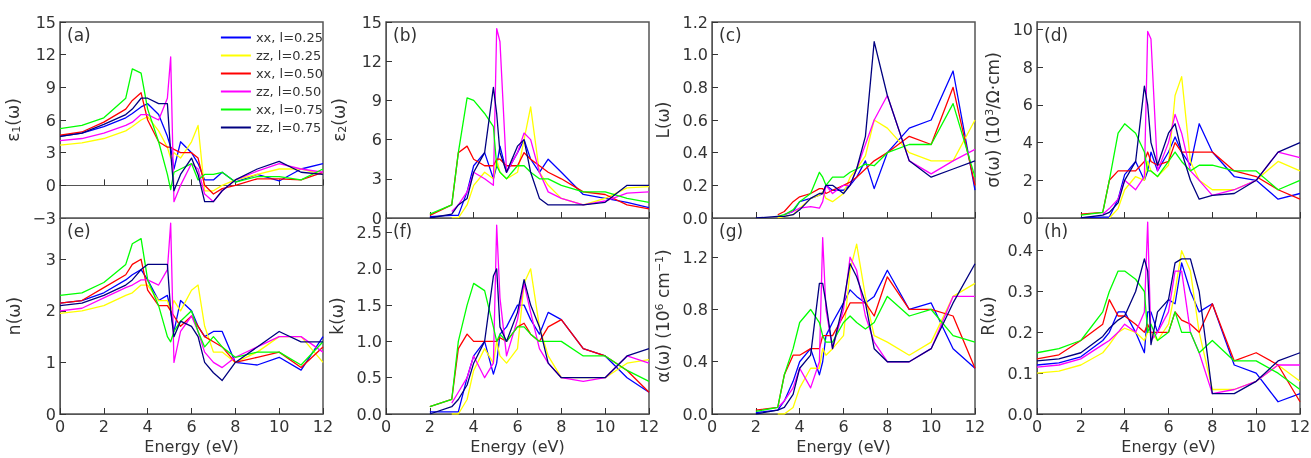 Image resolution: width=1311 pixels, height=458 pixels. I want to click on y-tick-label: 1, so click(50, 362).